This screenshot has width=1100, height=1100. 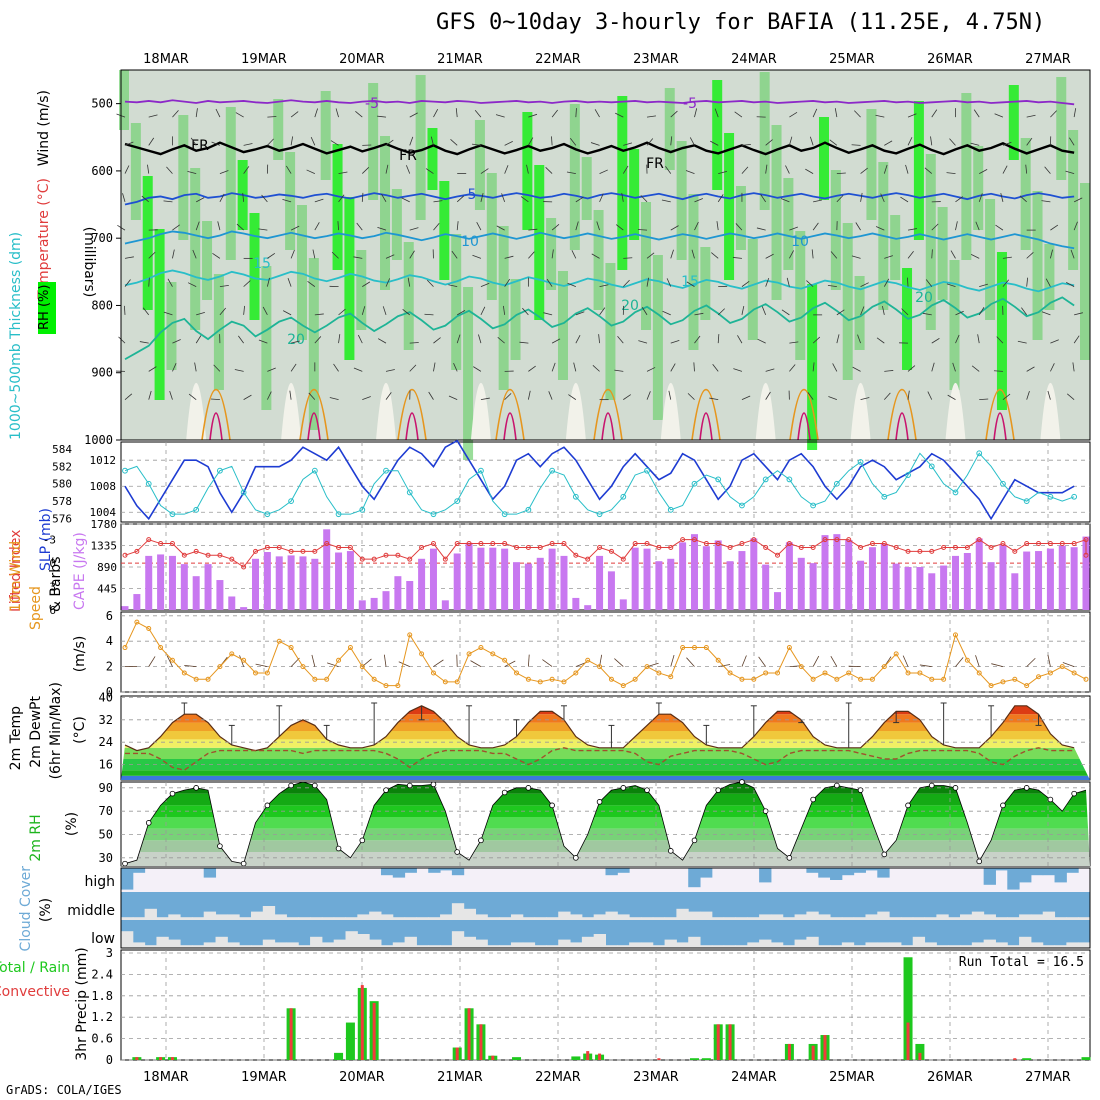 I want to click on dewpt-label: 2m DewPt, so click(x=36, y=732).